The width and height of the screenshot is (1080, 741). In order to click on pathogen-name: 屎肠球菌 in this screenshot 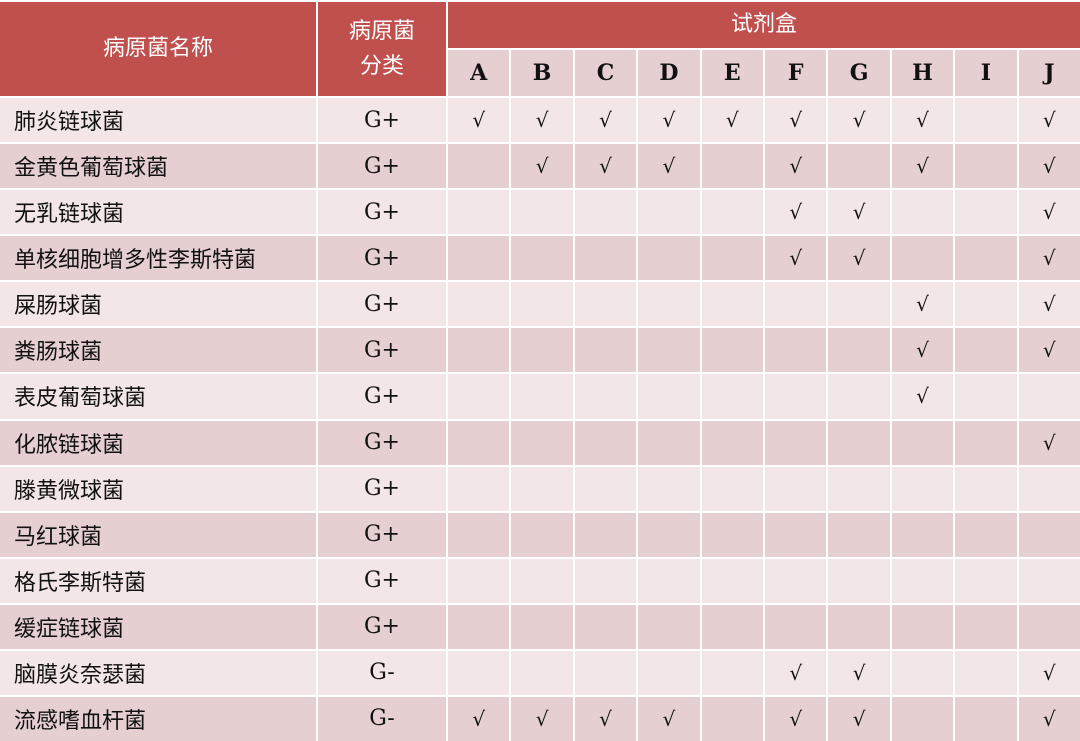, I will do `click(158, 304)`.